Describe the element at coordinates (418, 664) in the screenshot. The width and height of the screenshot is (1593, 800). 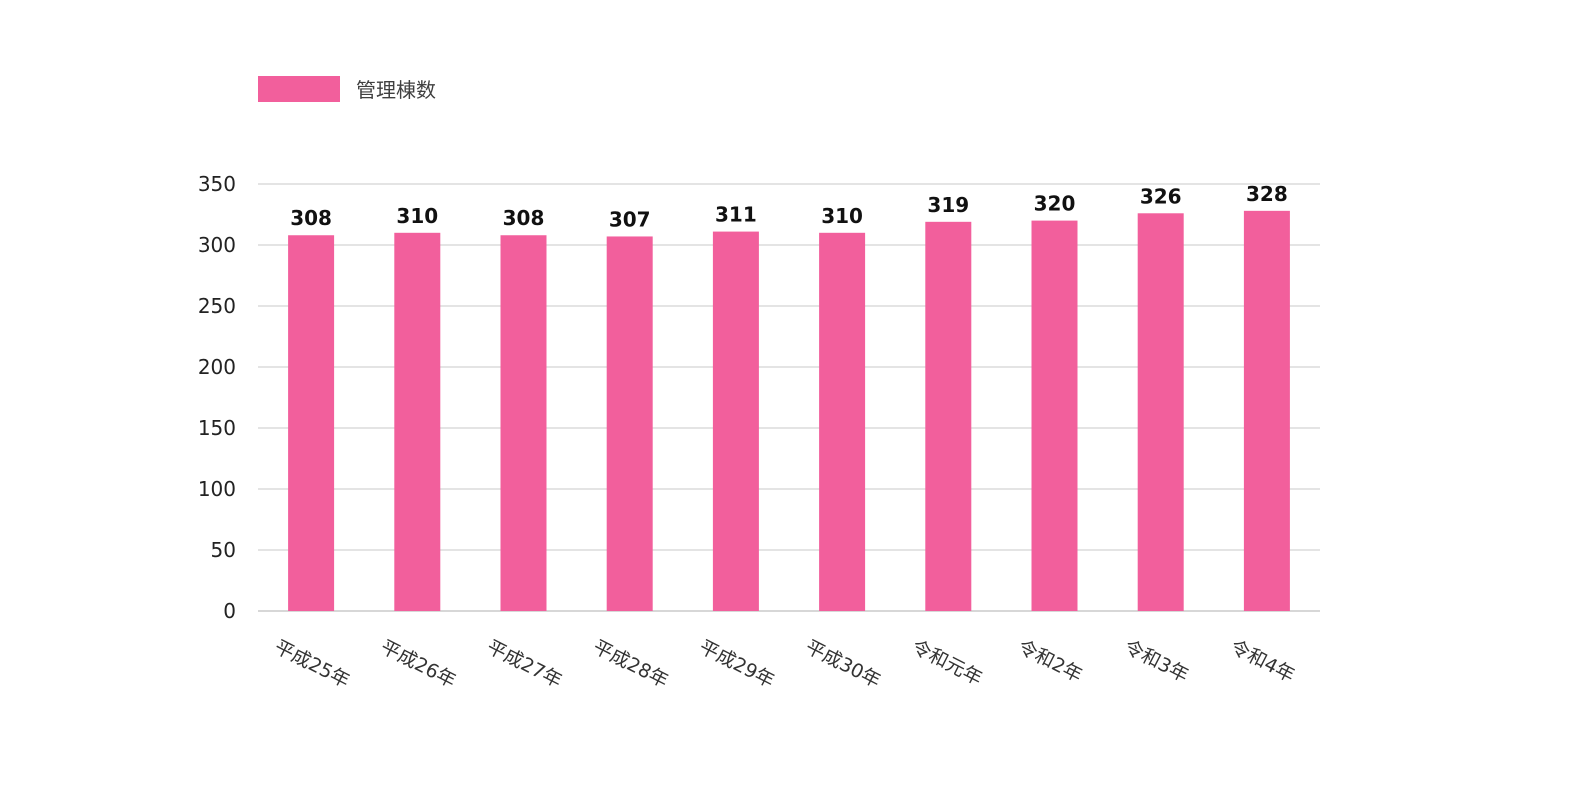
I see `x-tick-label: 平成26年` at that location.